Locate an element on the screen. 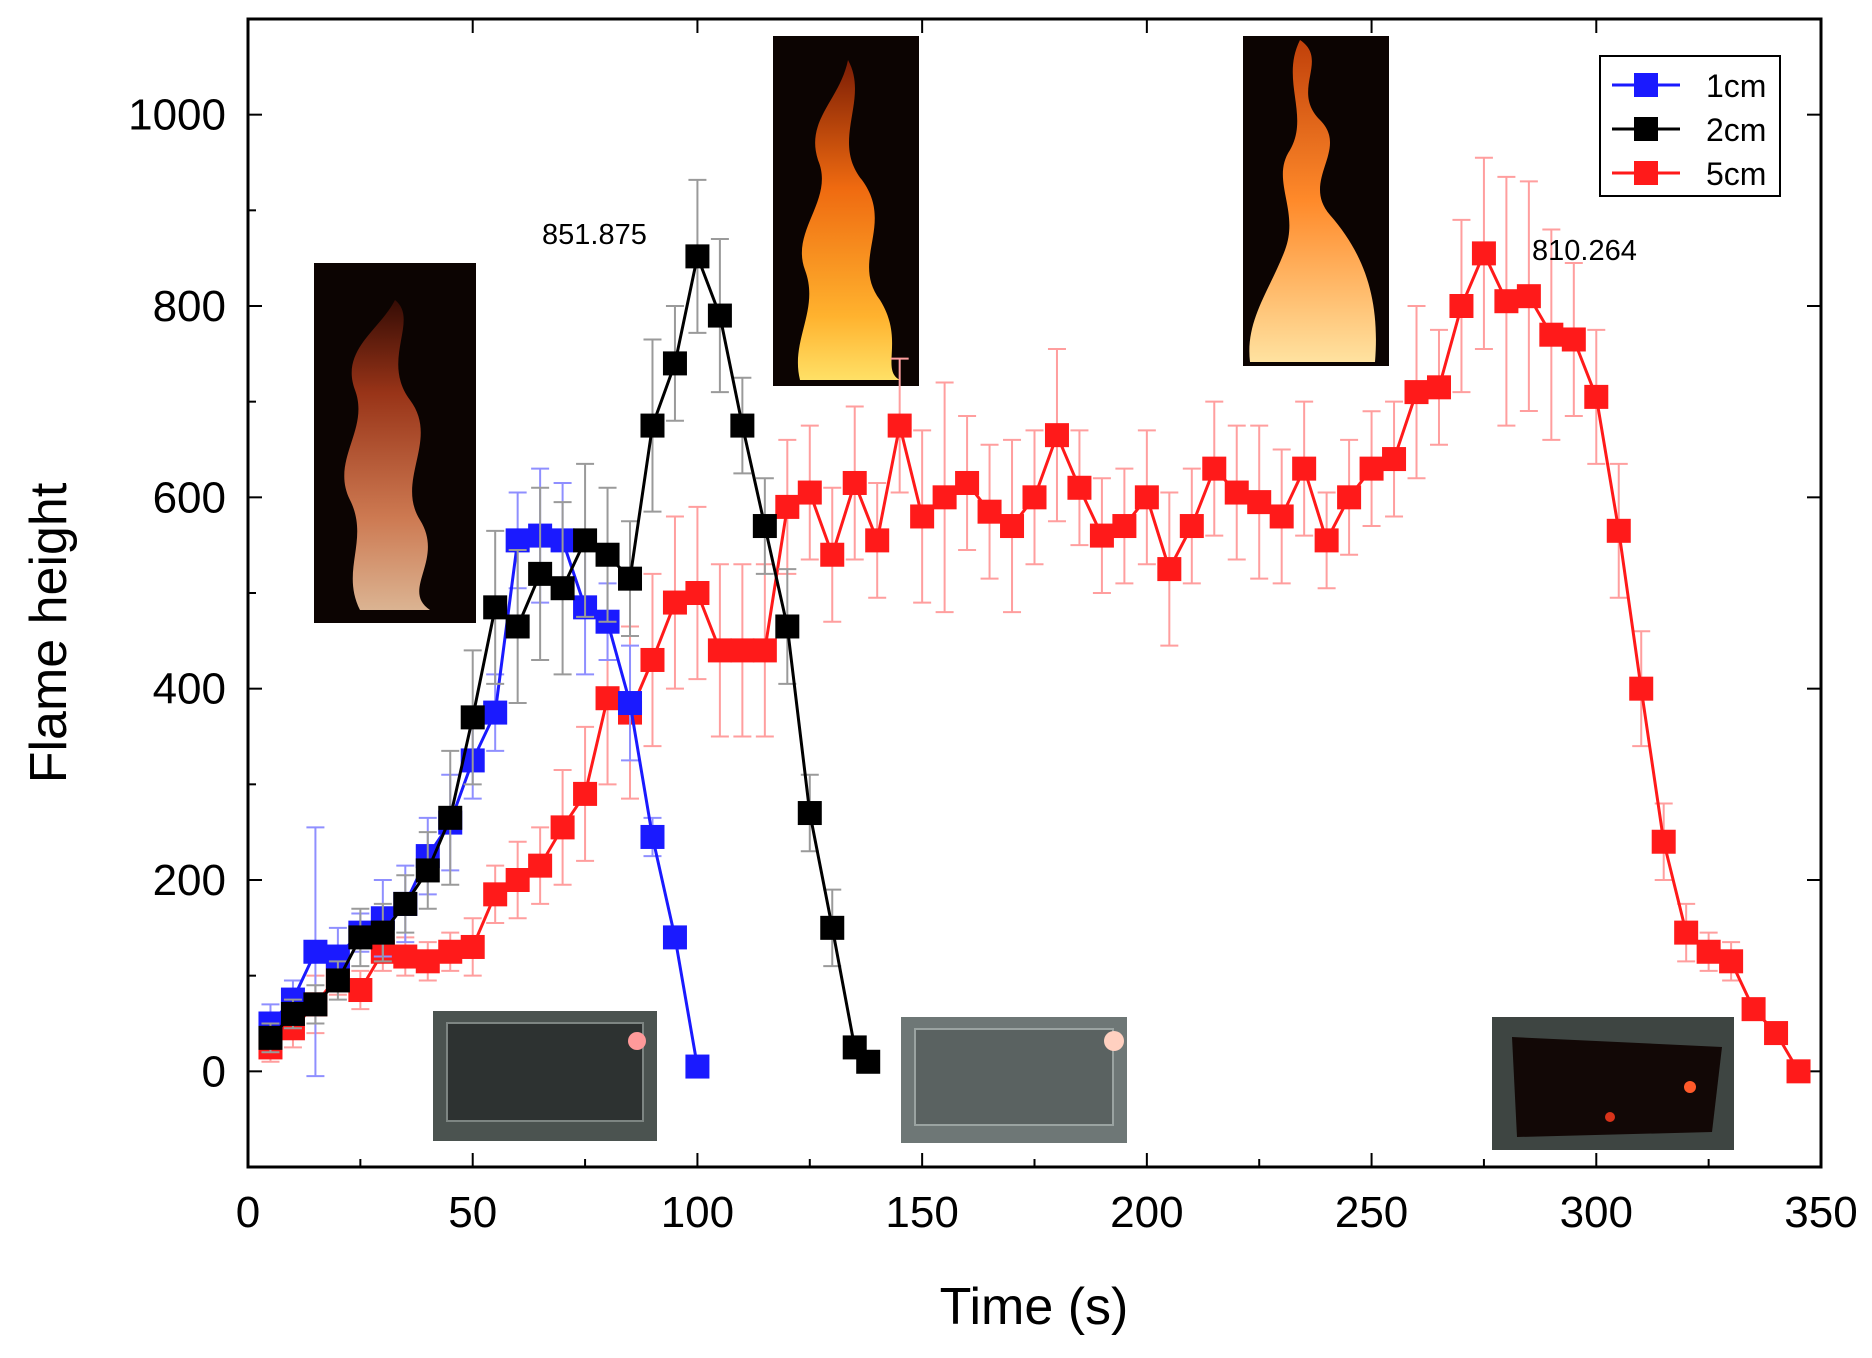  x-tick-label: 300 is located at coordinates (1596, 1212).